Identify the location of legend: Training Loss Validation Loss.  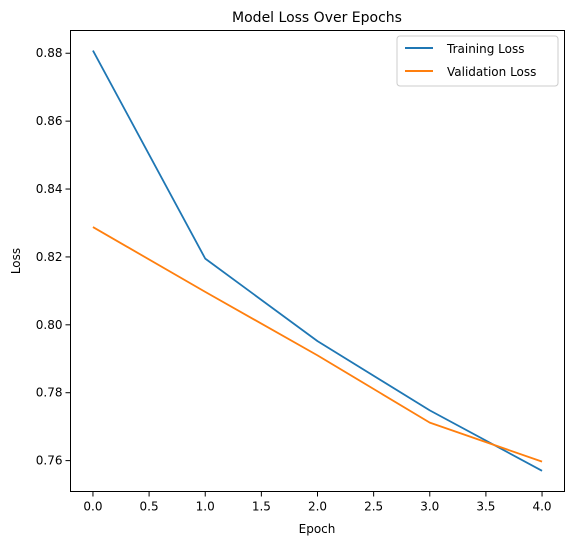
(477, 61).